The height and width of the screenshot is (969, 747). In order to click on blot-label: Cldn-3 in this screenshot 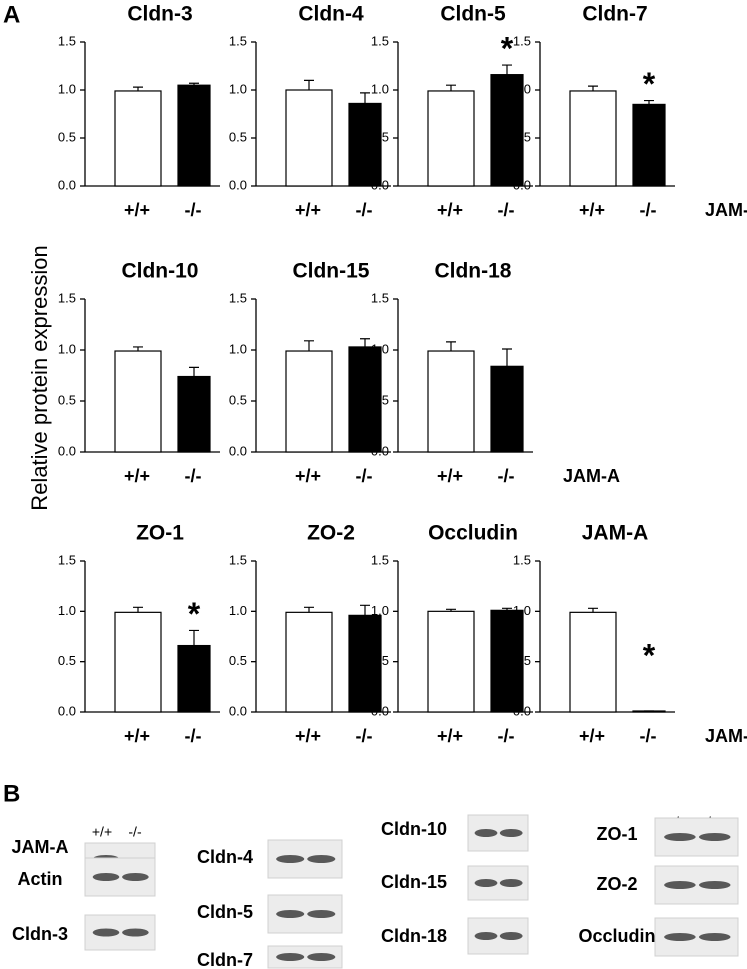, I will do `click(40, 934)`.